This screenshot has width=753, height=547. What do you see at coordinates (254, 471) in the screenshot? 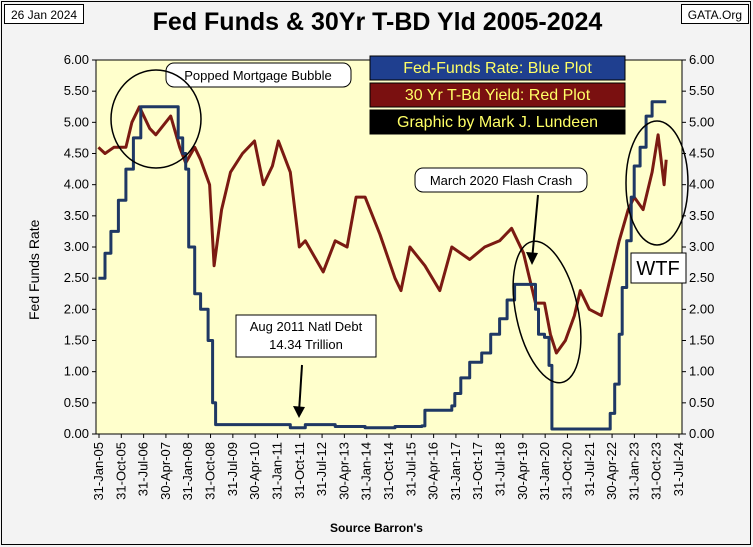
I see `x-tick-label: 30-Apr-10` at bounding box center [254, 471].